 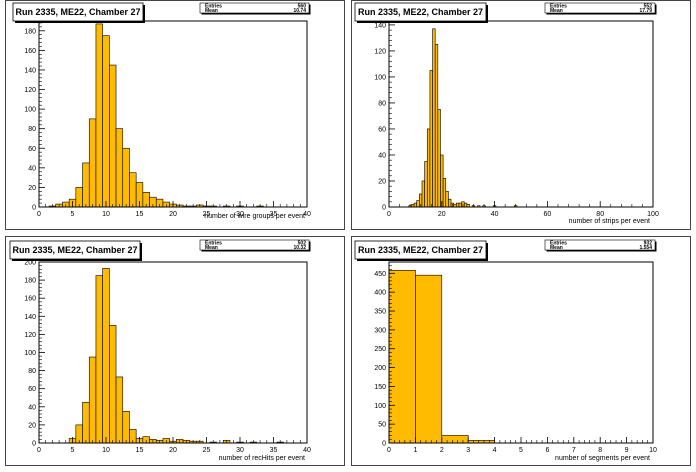 What do you see at coordinates (262, 458) in the screenshot?
I see `x-axis-label: number of recHits per event` at bounding box center [262, 458].